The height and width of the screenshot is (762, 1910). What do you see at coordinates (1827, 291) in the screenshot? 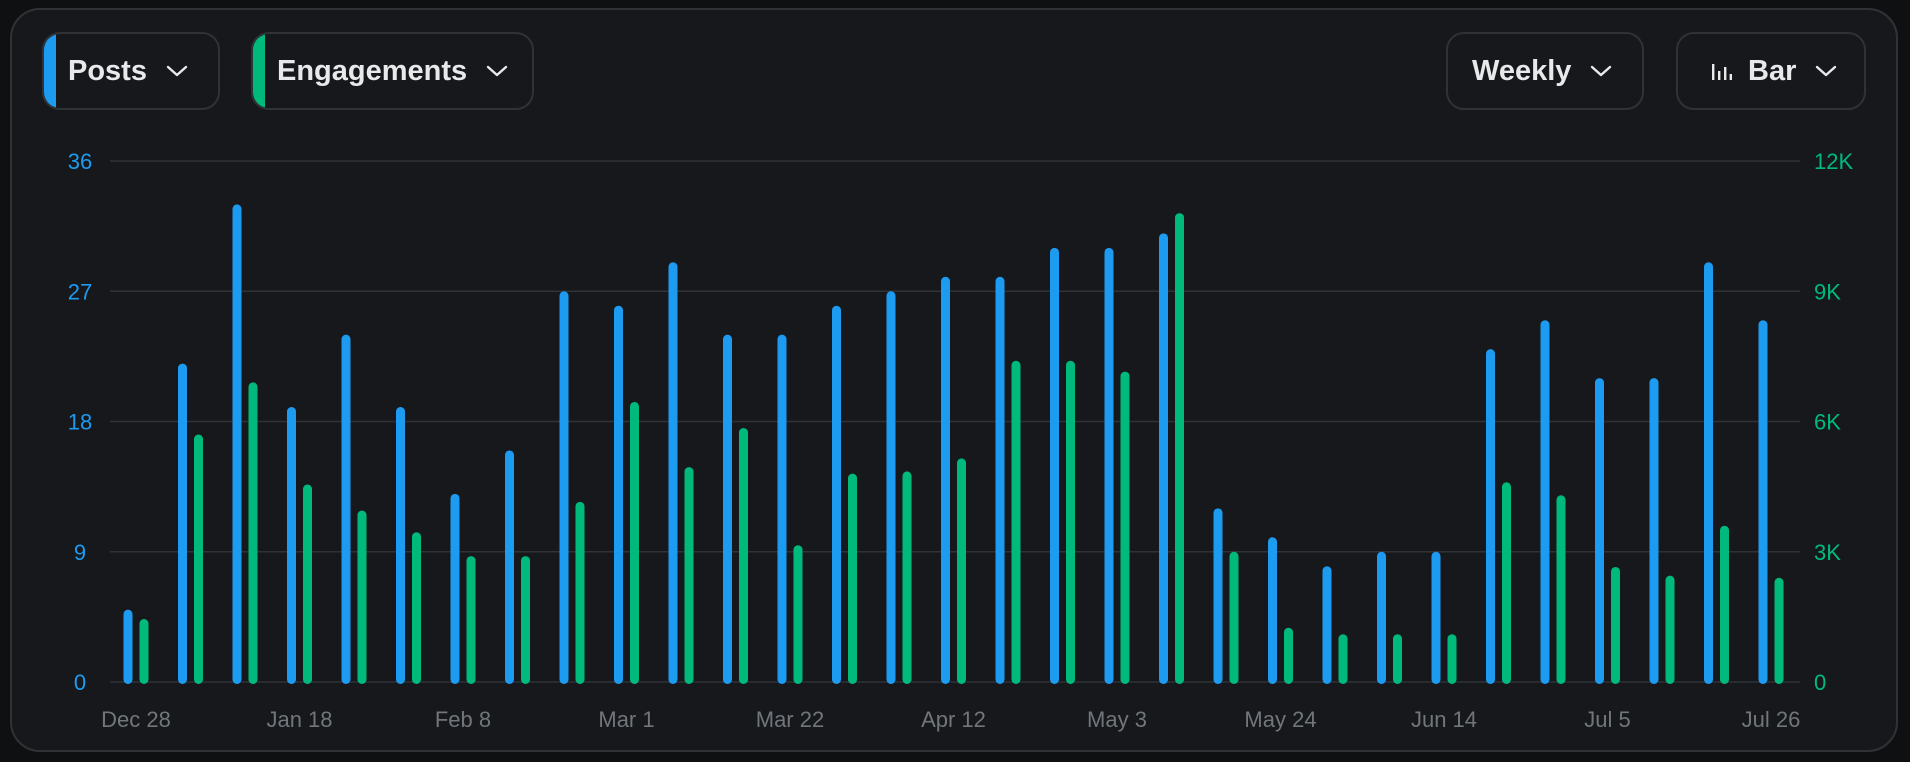
I see `right-axis-tick-label: 9K` at bounding box center [1827, 291].